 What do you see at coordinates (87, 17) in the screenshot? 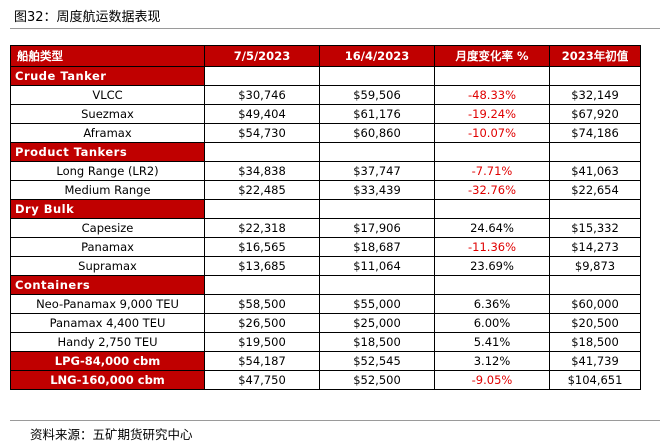
I see `figure-title: 图32：周度航运数据表现` at bounding box center [87, 17].